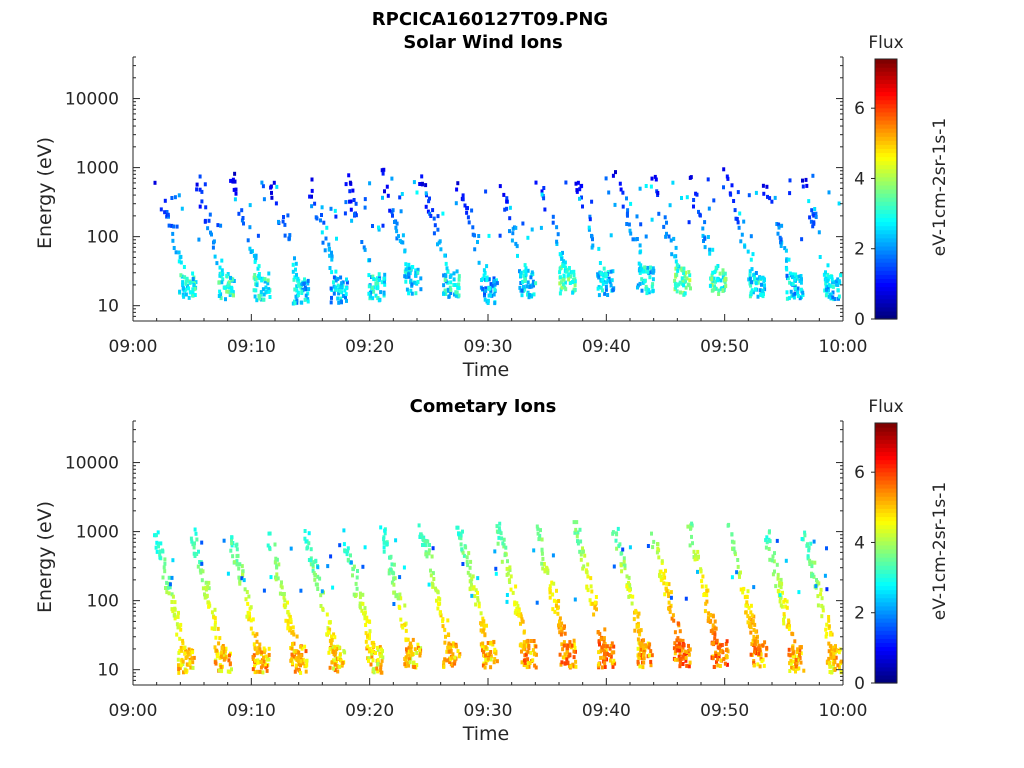 This screenshot has width=1024, height=768. What do you see at coordinates (482, 42) in the screenshot?
I see `panel-title: Solar Wind Ions` at bounding box center [482, 42].